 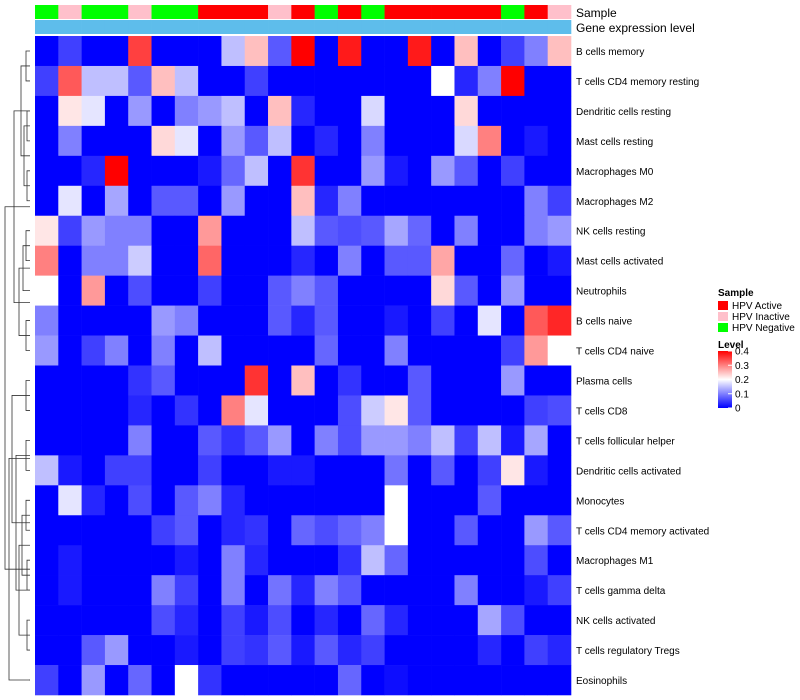 I want to click on row-label: Eosinophils, so click(x=601, y=681).